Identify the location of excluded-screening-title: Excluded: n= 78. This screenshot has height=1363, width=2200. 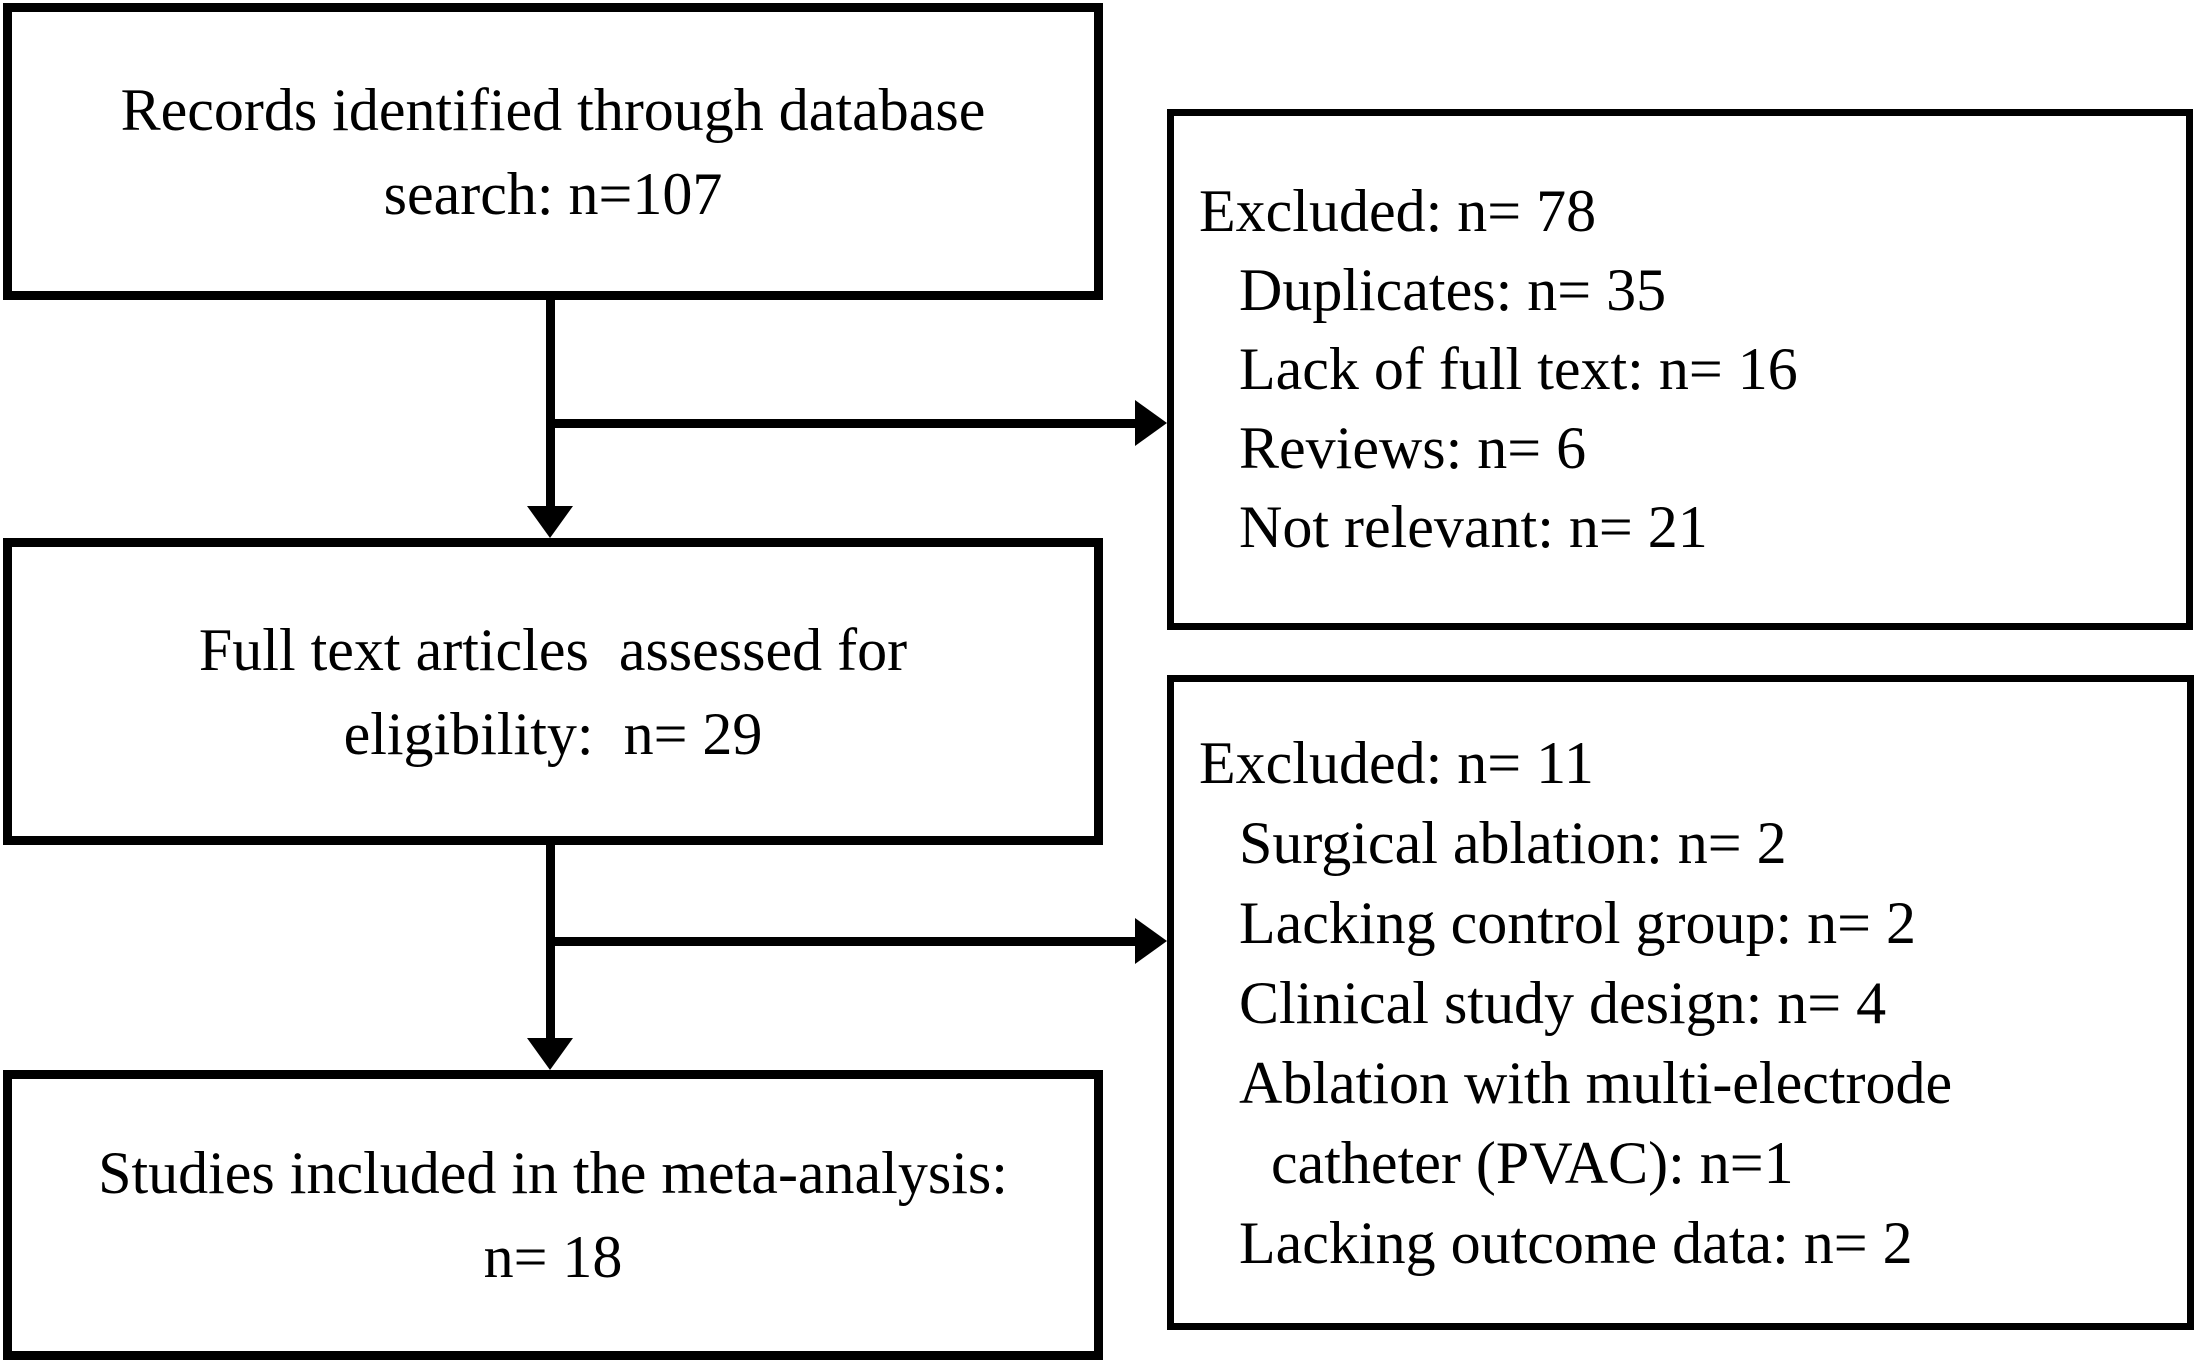
(1398, 211).